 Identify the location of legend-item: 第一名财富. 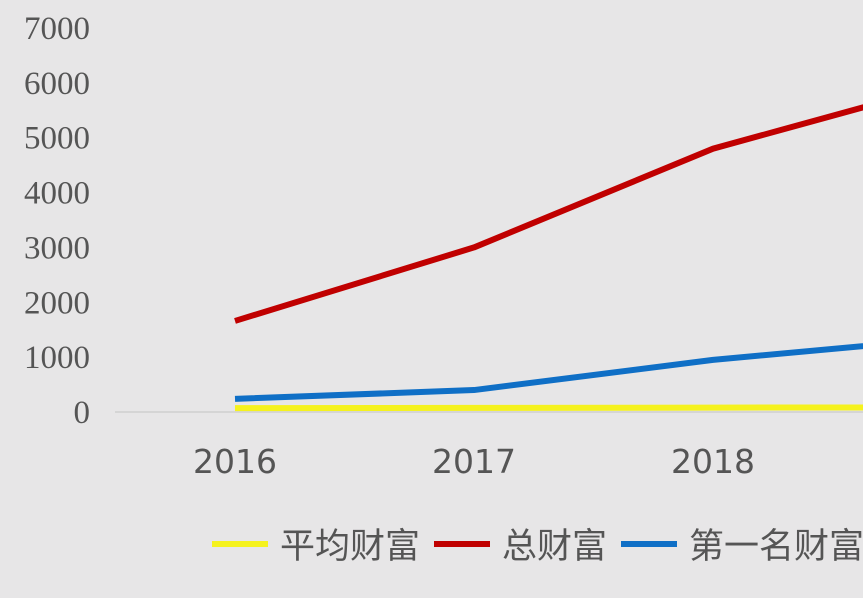
(742, 543).